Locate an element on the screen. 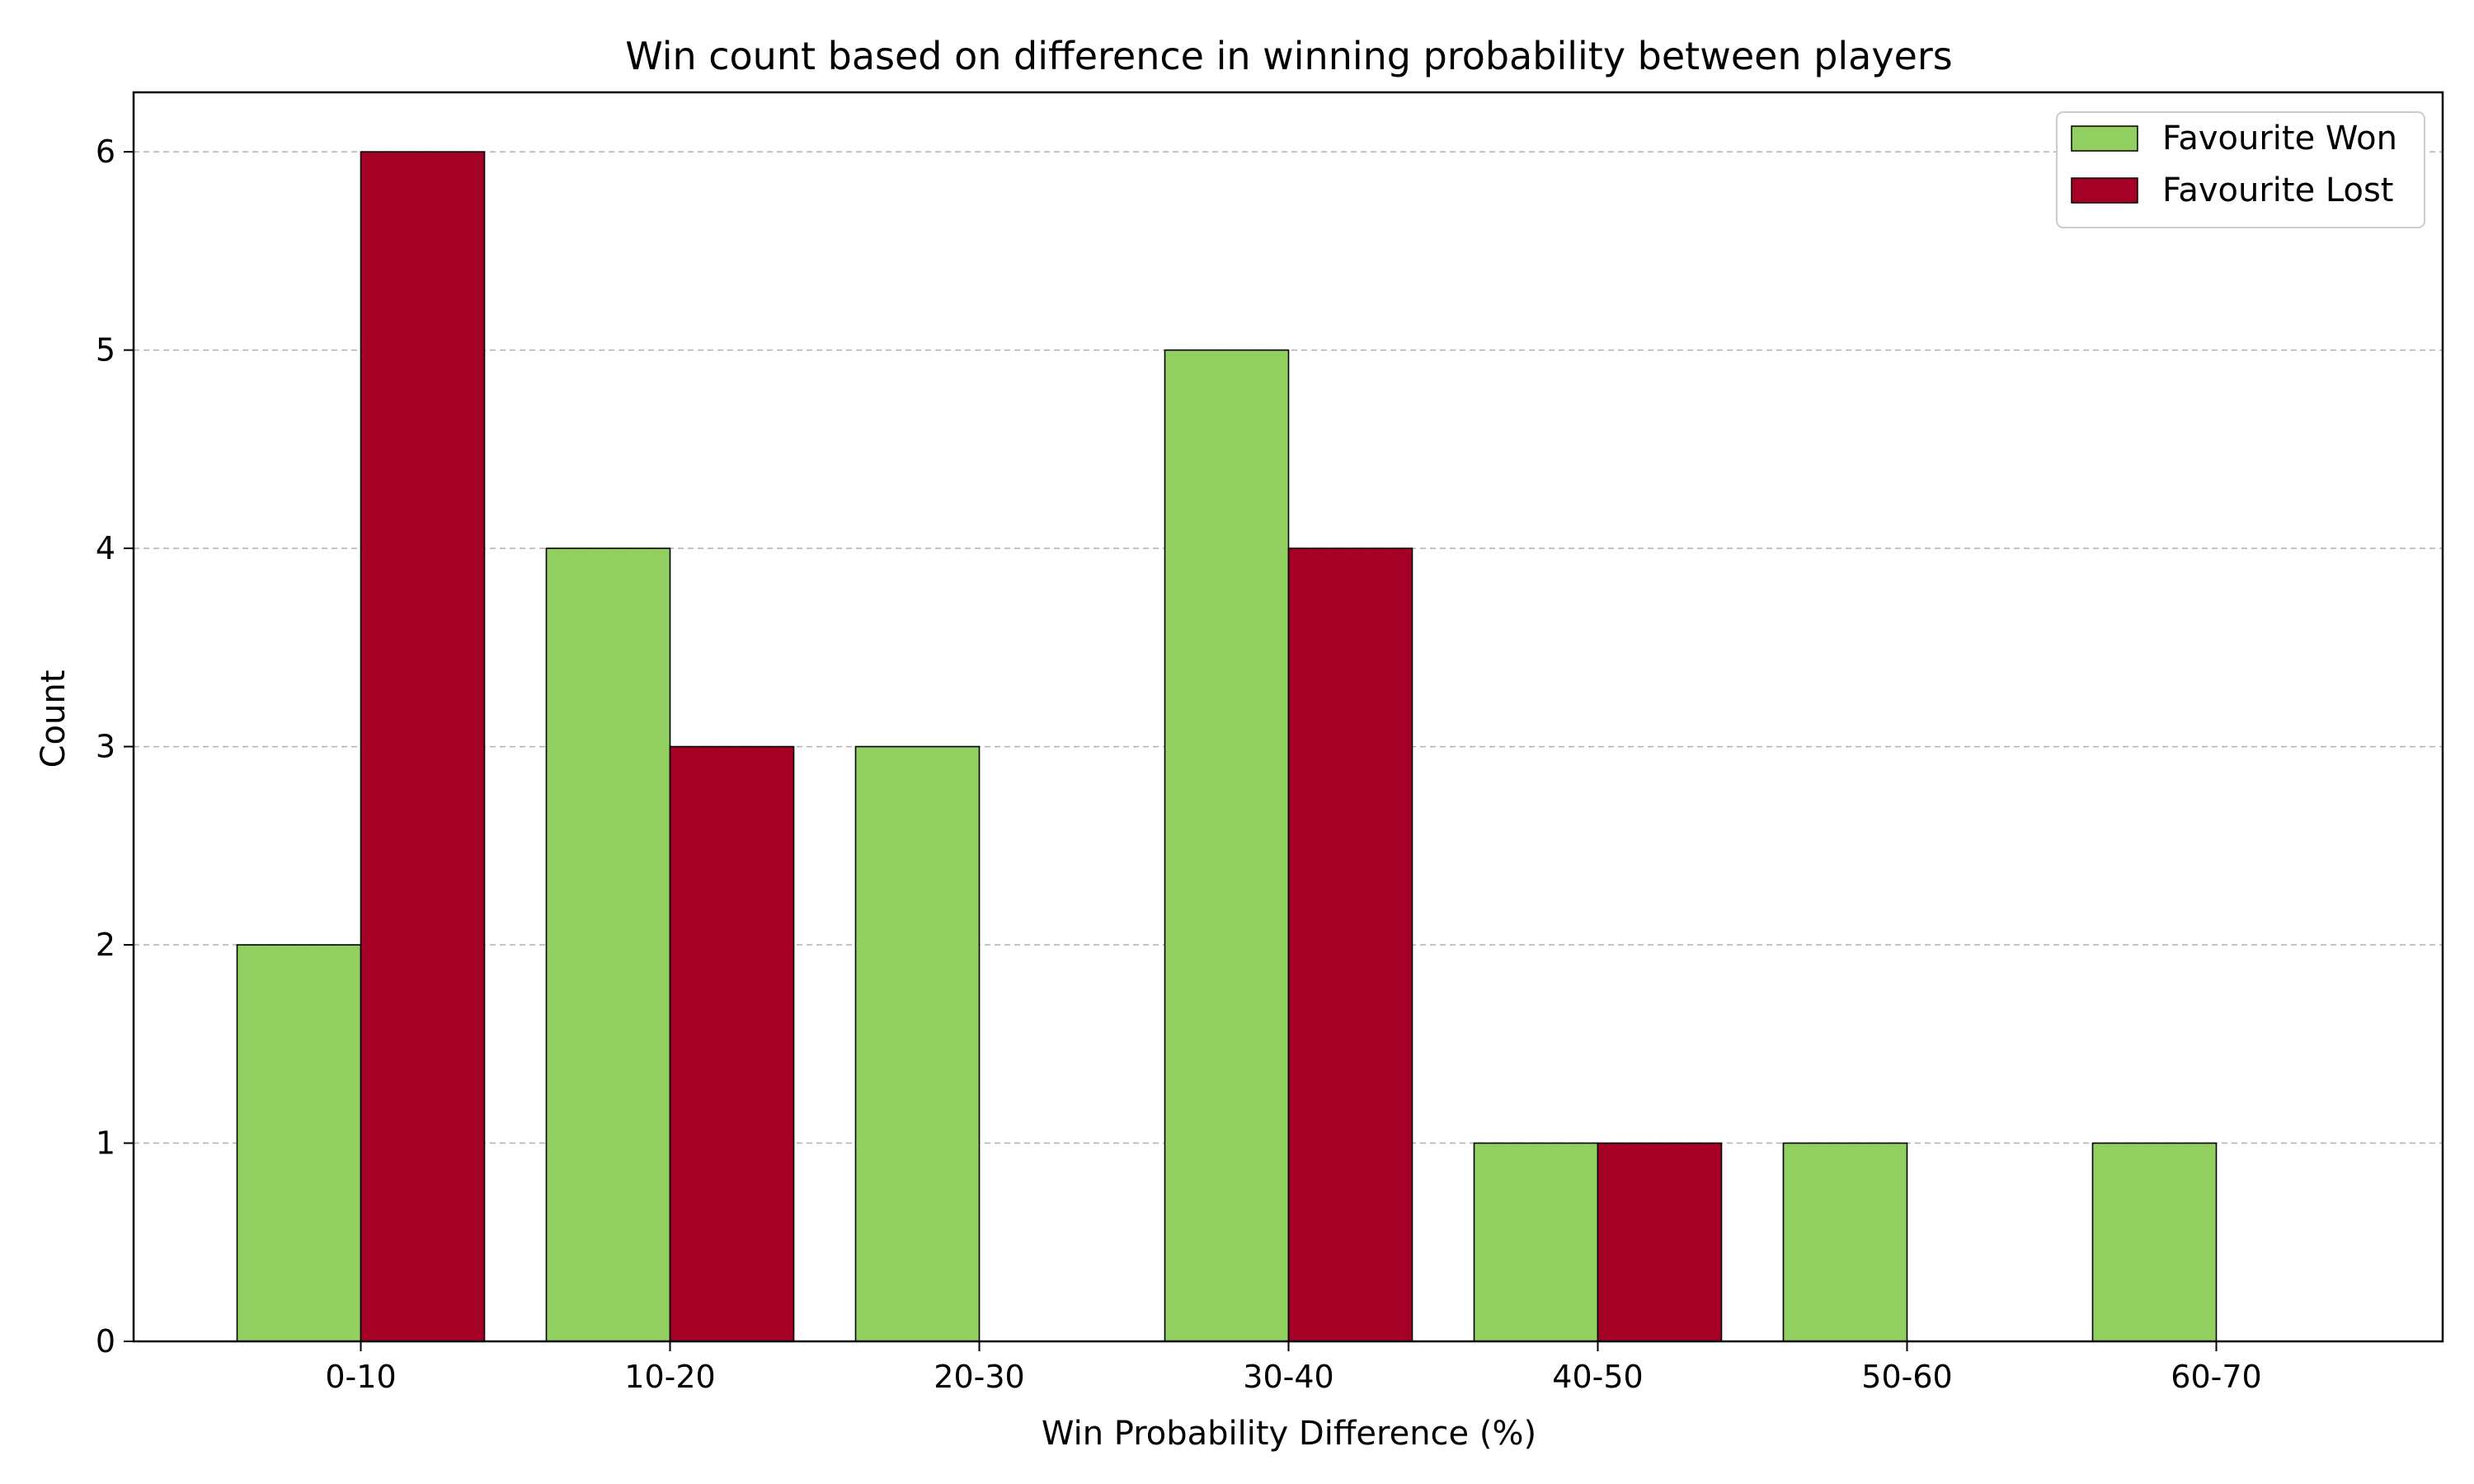 Image resolution: width=2474 pixels, height=1484 pixels. legend: Favourite Won Favourite Lost is located at coordinates (2240, 169).